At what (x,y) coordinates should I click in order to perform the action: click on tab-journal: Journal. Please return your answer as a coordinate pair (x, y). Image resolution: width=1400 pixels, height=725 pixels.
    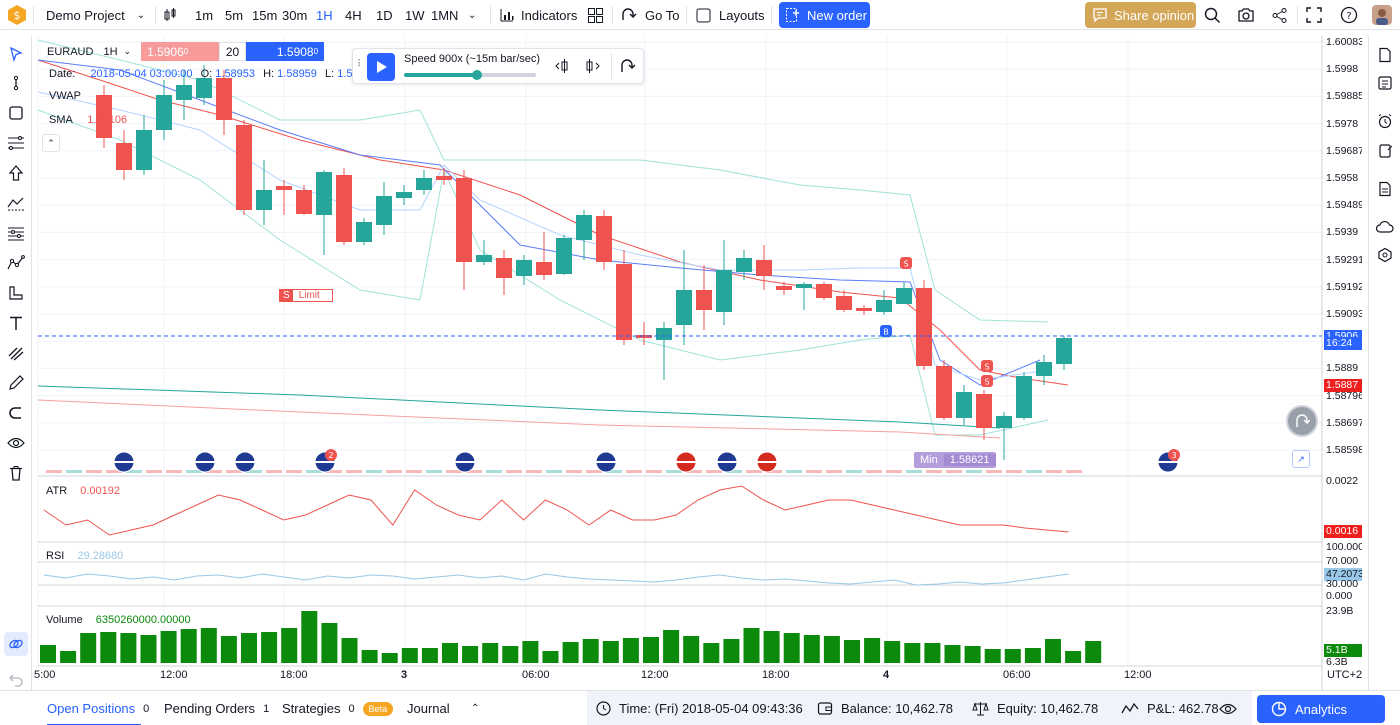
    Looking at the image, I should click on (428, 708).